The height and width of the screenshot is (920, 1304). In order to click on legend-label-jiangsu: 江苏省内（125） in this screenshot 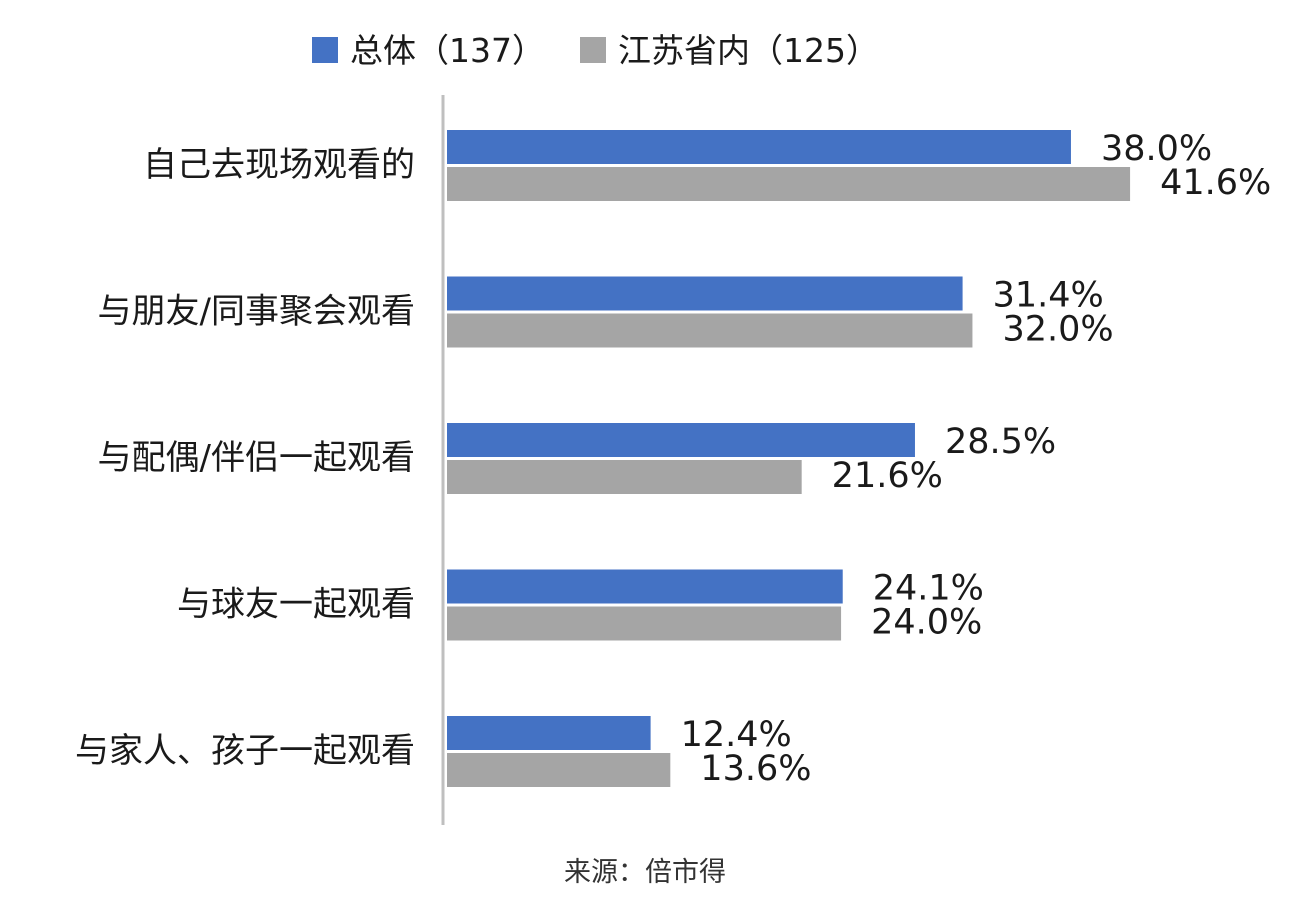, I will do `click(748, 50)`.